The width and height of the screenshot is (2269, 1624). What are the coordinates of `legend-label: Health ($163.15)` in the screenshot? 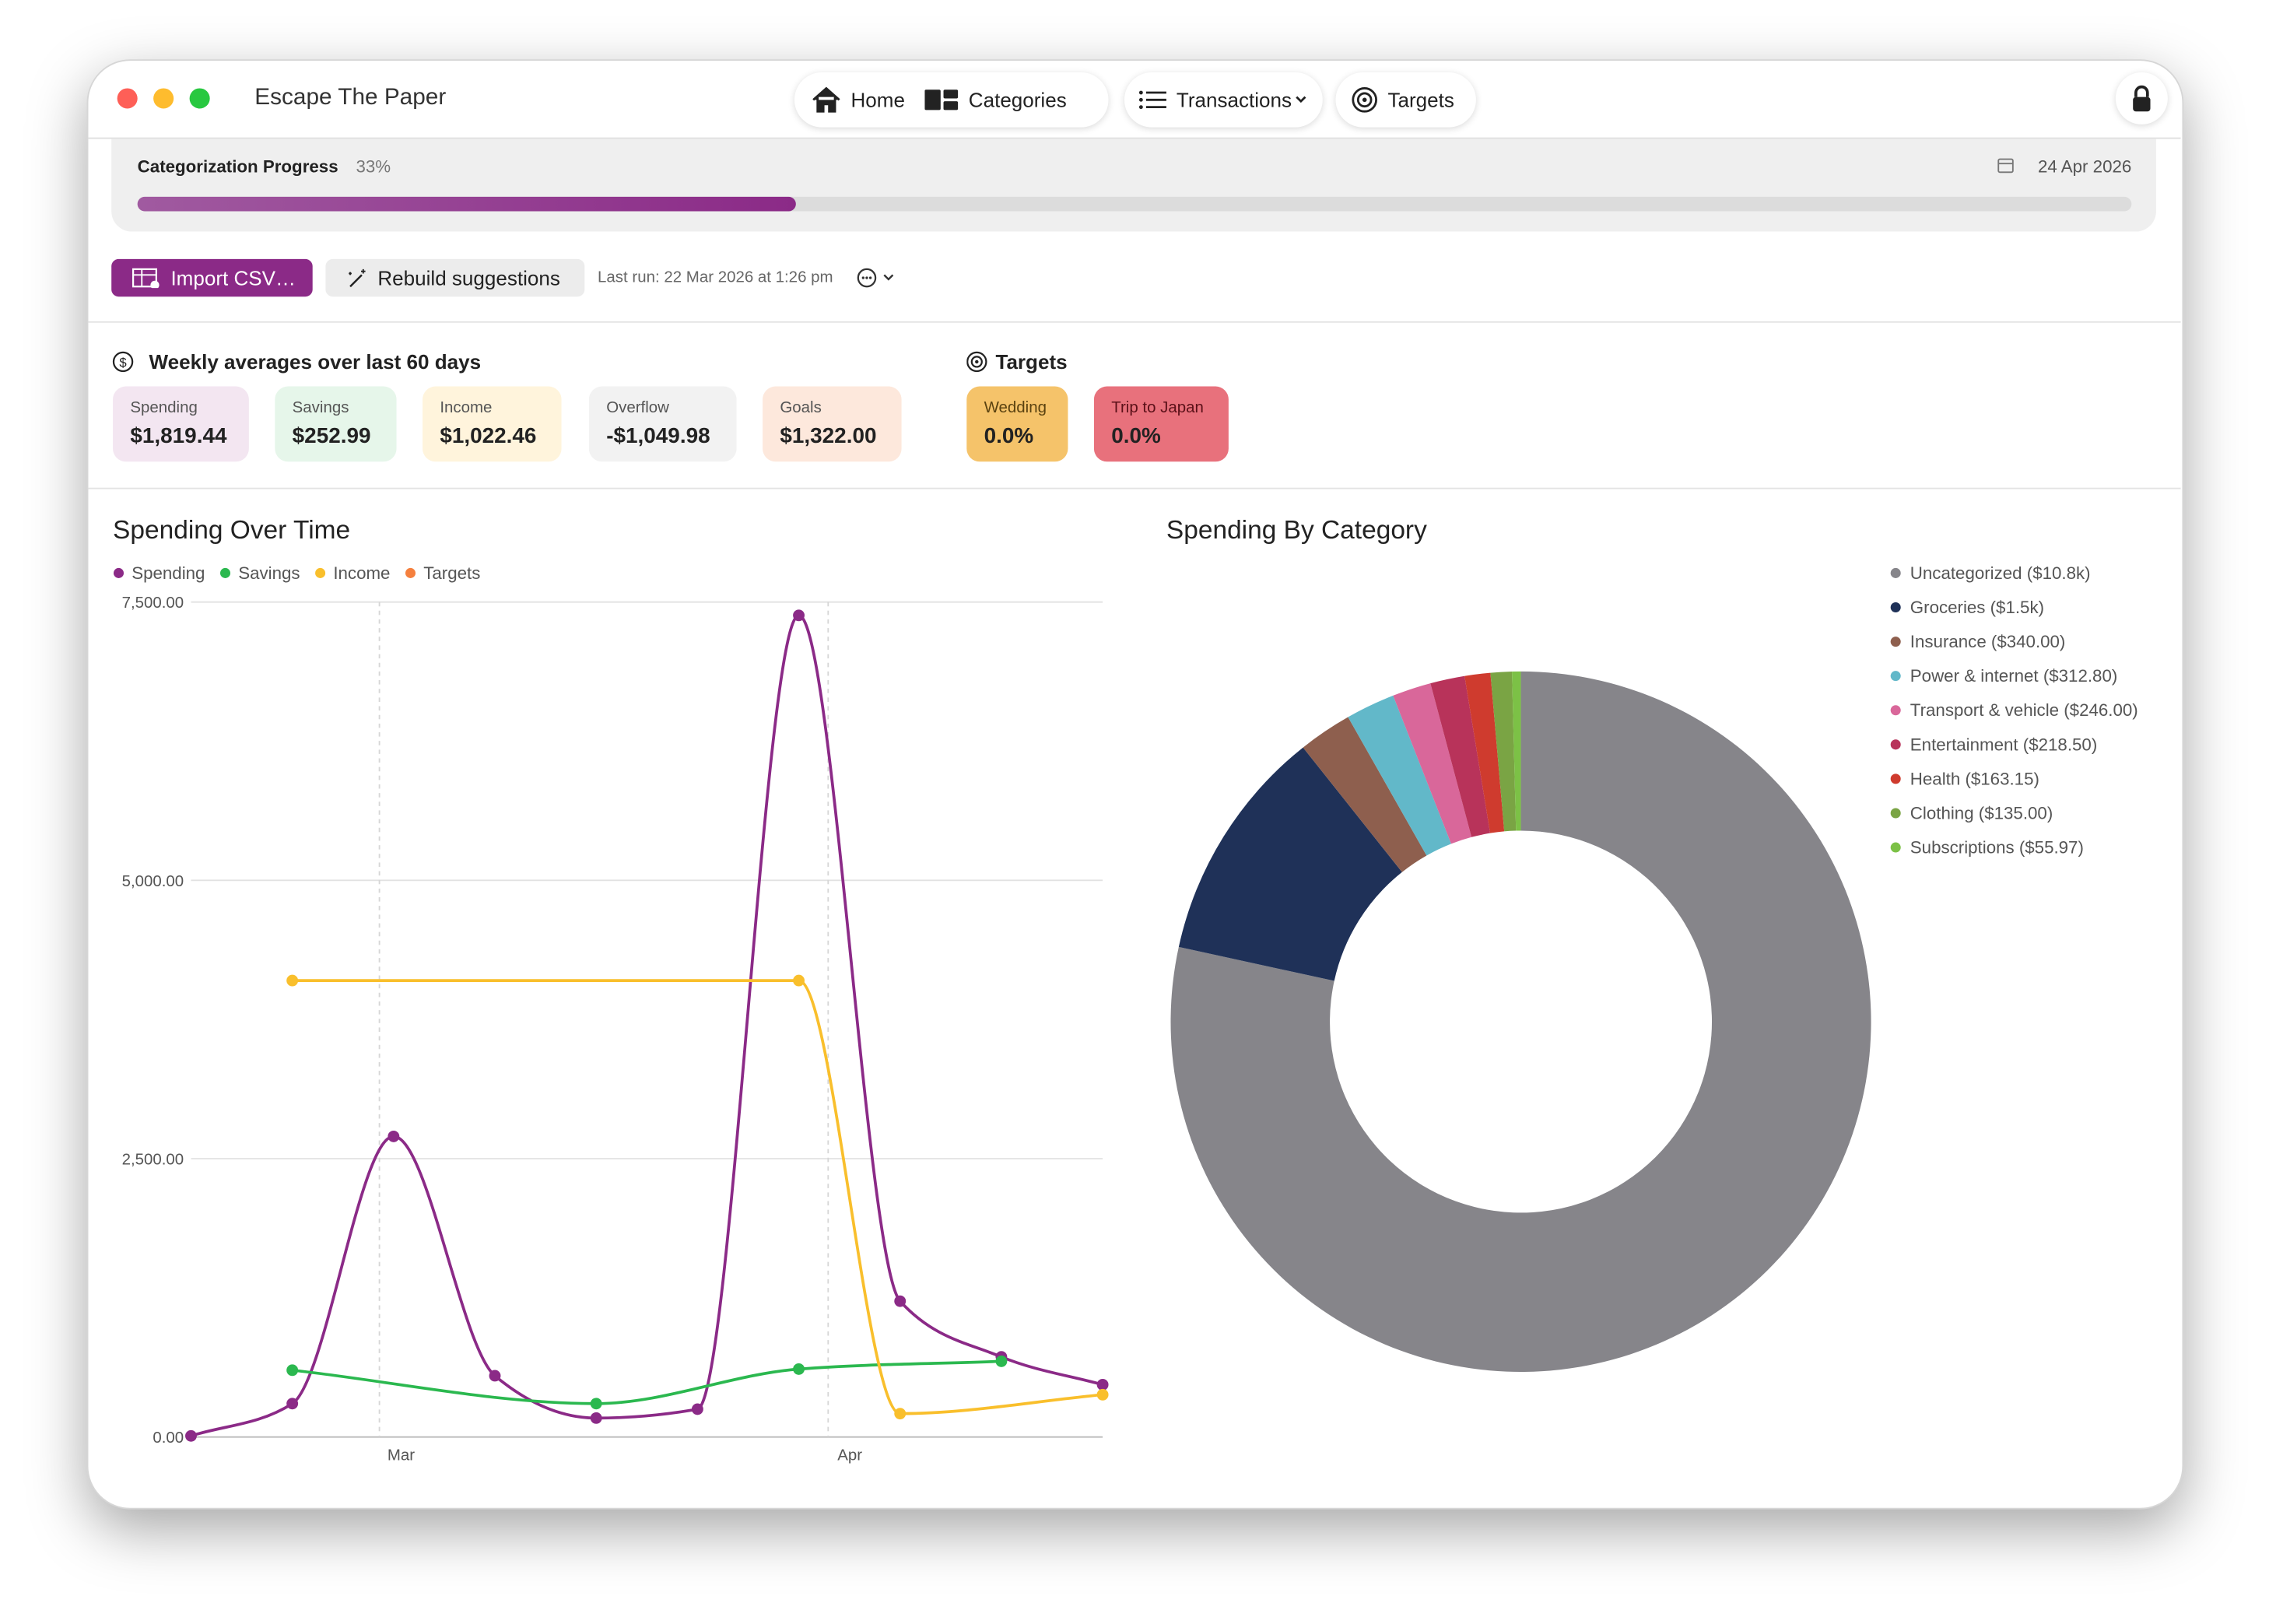 It's located at (1974, 779).